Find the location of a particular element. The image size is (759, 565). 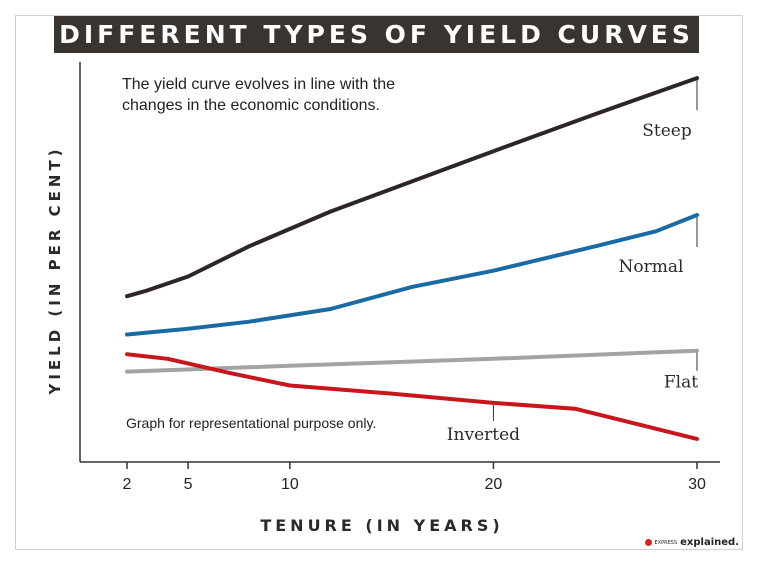

brand-prefix: EXPRESS is located at coordinates (666, 542).